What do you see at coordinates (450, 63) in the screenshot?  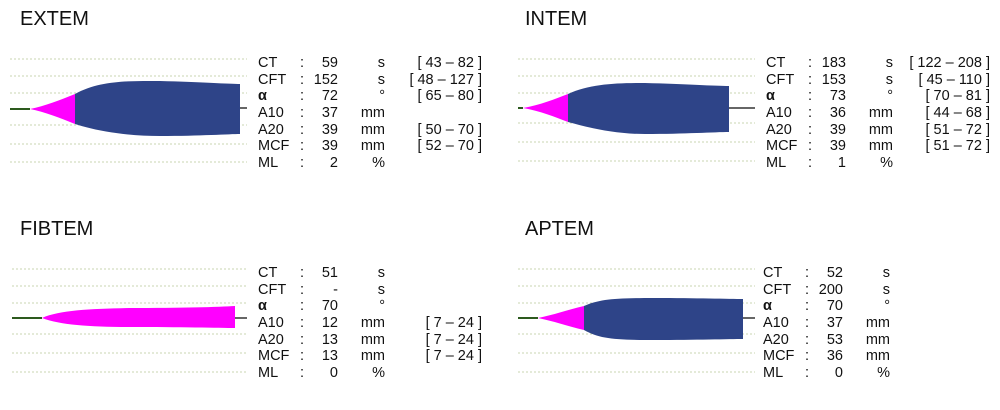 I see `stat-reference-range: [ 43 – 82 ]` at bounding box center [450, 63].